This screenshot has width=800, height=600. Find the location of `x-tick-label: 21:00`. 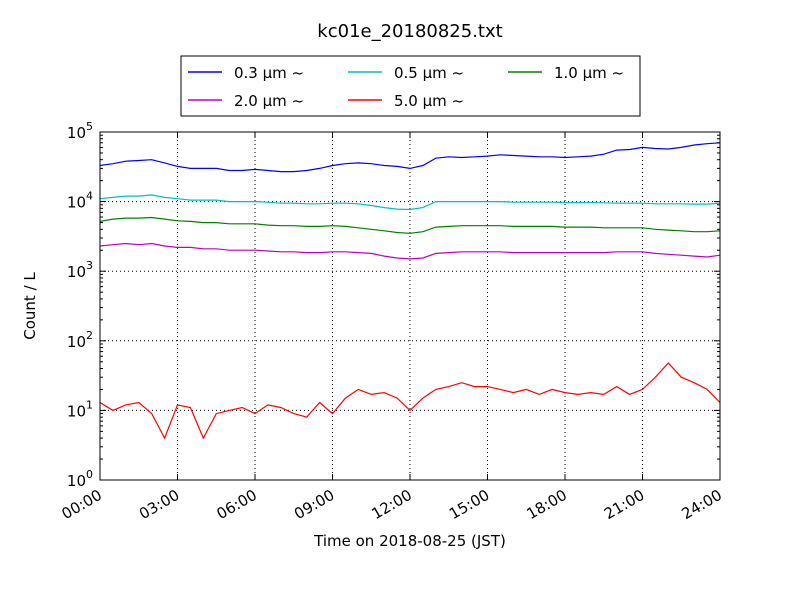

x-tick-label: 21:00 is located at coordinates (624, 504).